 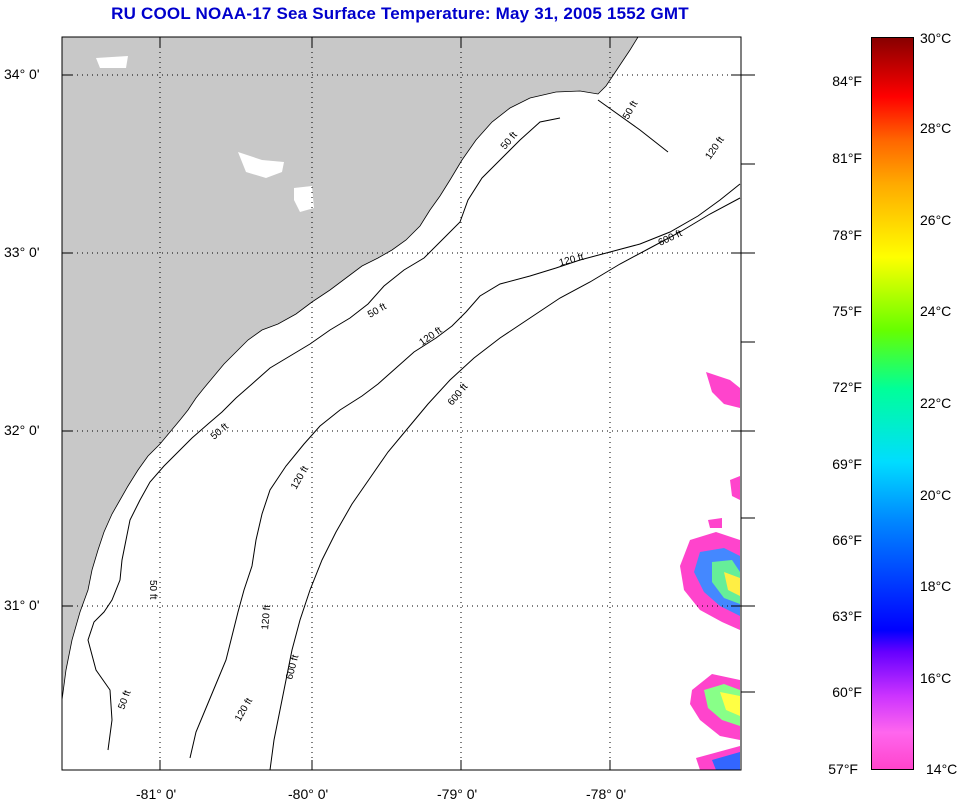 What do you see at coordinates (22, 605) in the screenshot?
I see `latitude-label: 31° 0'` at bounding box center [22, 605].